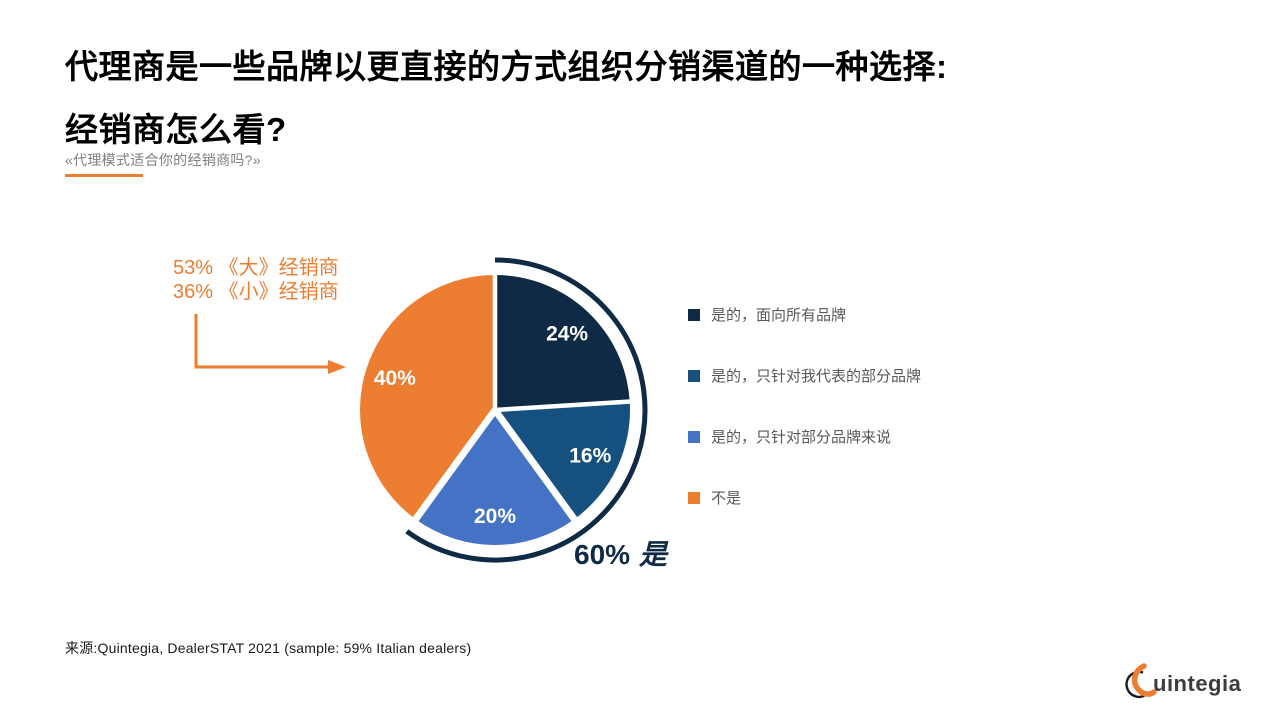  I want to click on pie-slice-value: 40%, so click(395, 378).